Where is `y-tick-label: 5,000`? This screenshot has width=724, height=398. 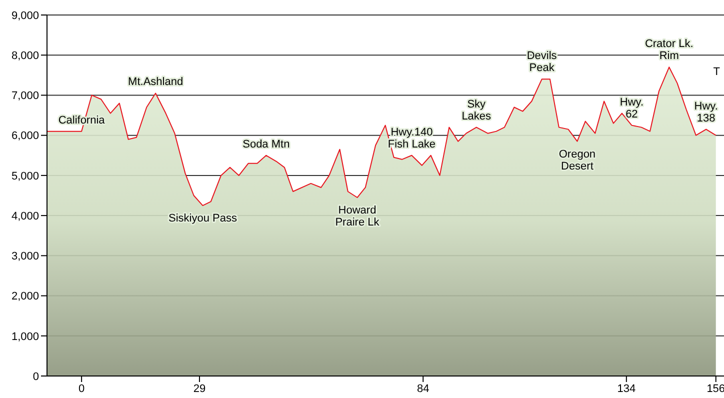
y-tick-label: 5,000 is located at coordinates (25, 176).